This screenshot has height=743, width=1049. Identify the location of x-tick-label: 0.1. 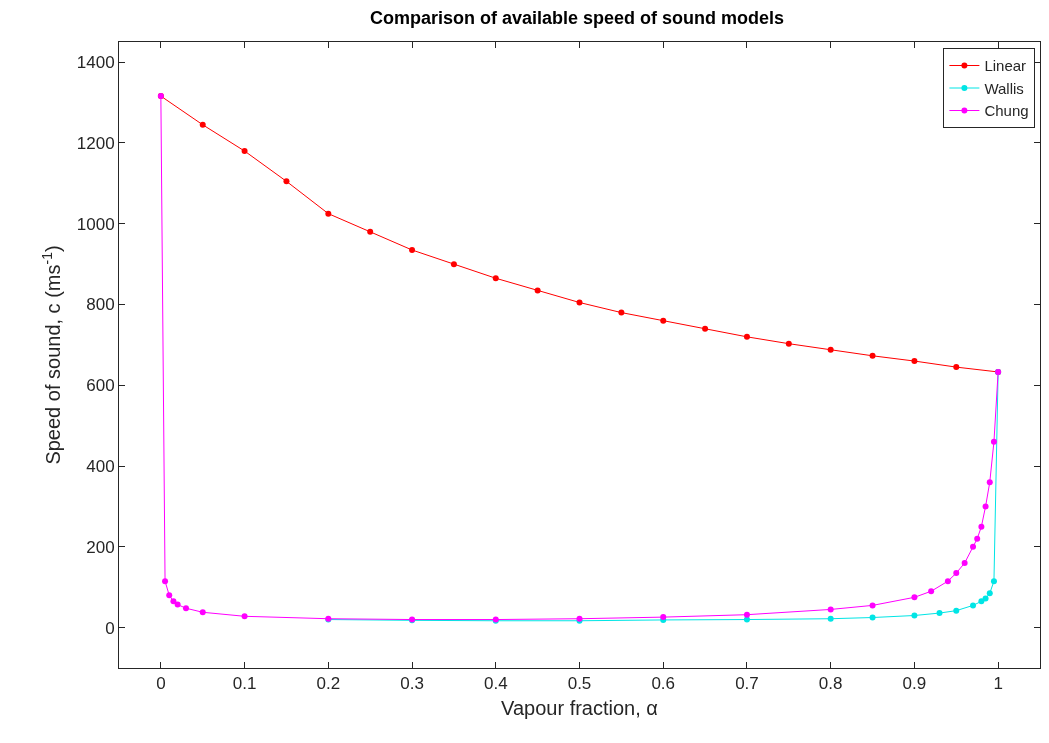
(244, 684).